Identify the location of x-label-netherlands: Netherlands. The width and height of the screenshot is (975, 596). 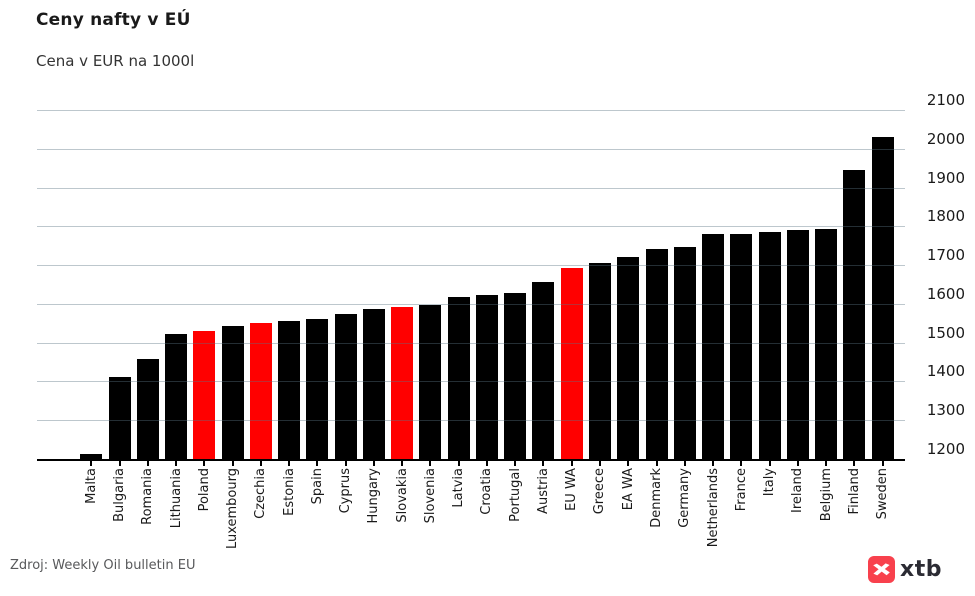
(713, 525).